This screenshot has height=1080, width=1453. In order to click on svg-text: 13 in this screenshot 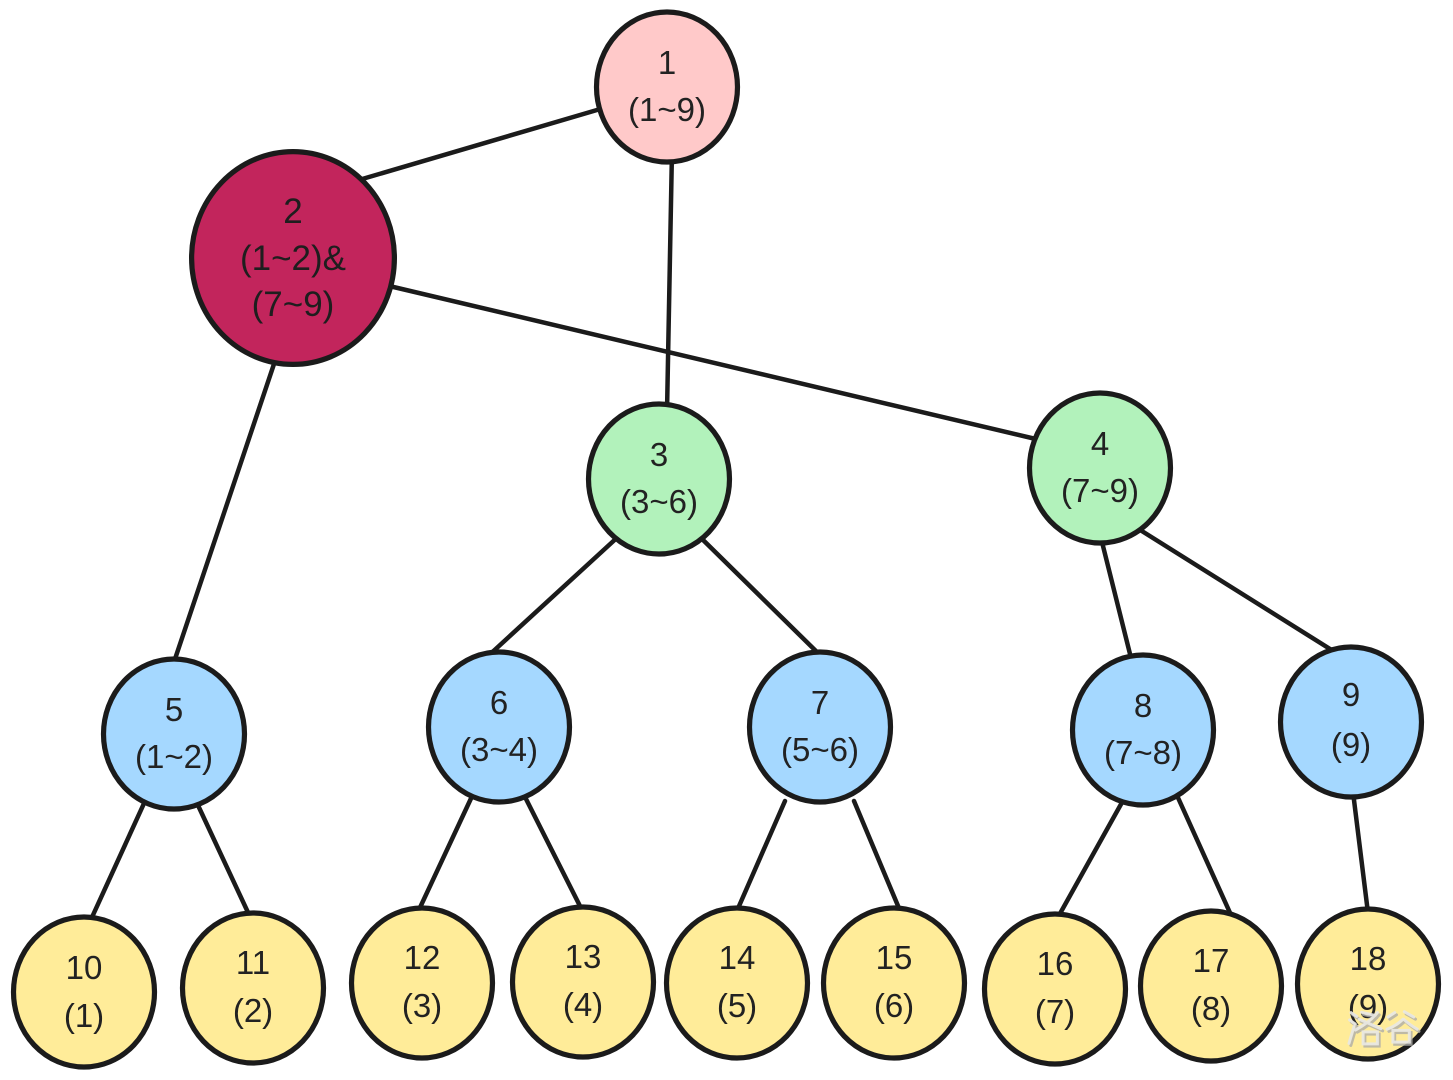, I will do `click(583, 956)`.